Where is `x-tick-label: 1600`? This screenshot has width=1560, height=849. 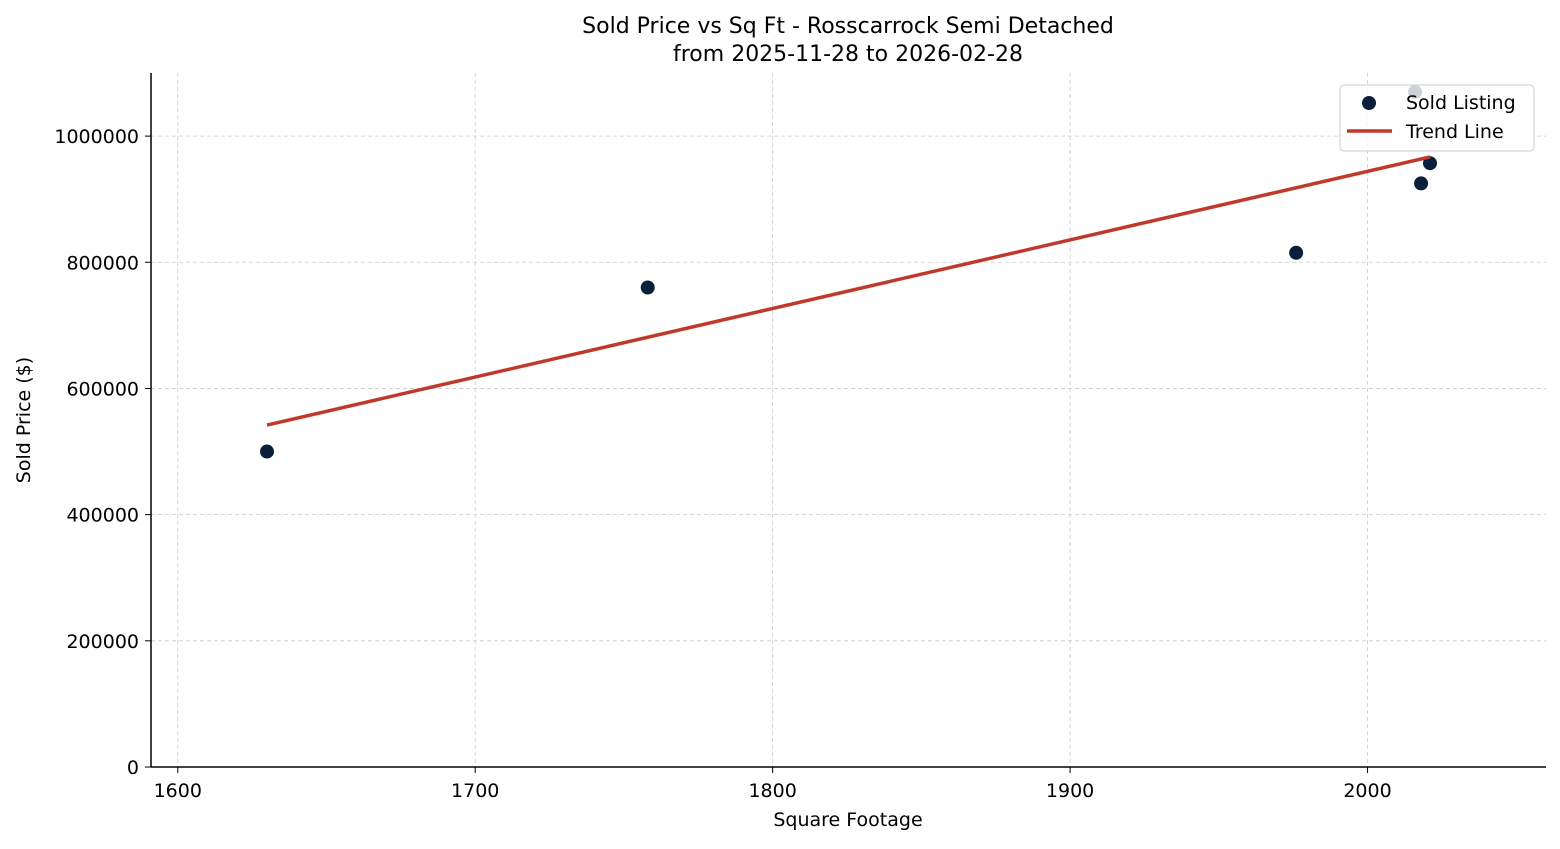 x-tick-label: 1600 is located at coordinates (178, 791).